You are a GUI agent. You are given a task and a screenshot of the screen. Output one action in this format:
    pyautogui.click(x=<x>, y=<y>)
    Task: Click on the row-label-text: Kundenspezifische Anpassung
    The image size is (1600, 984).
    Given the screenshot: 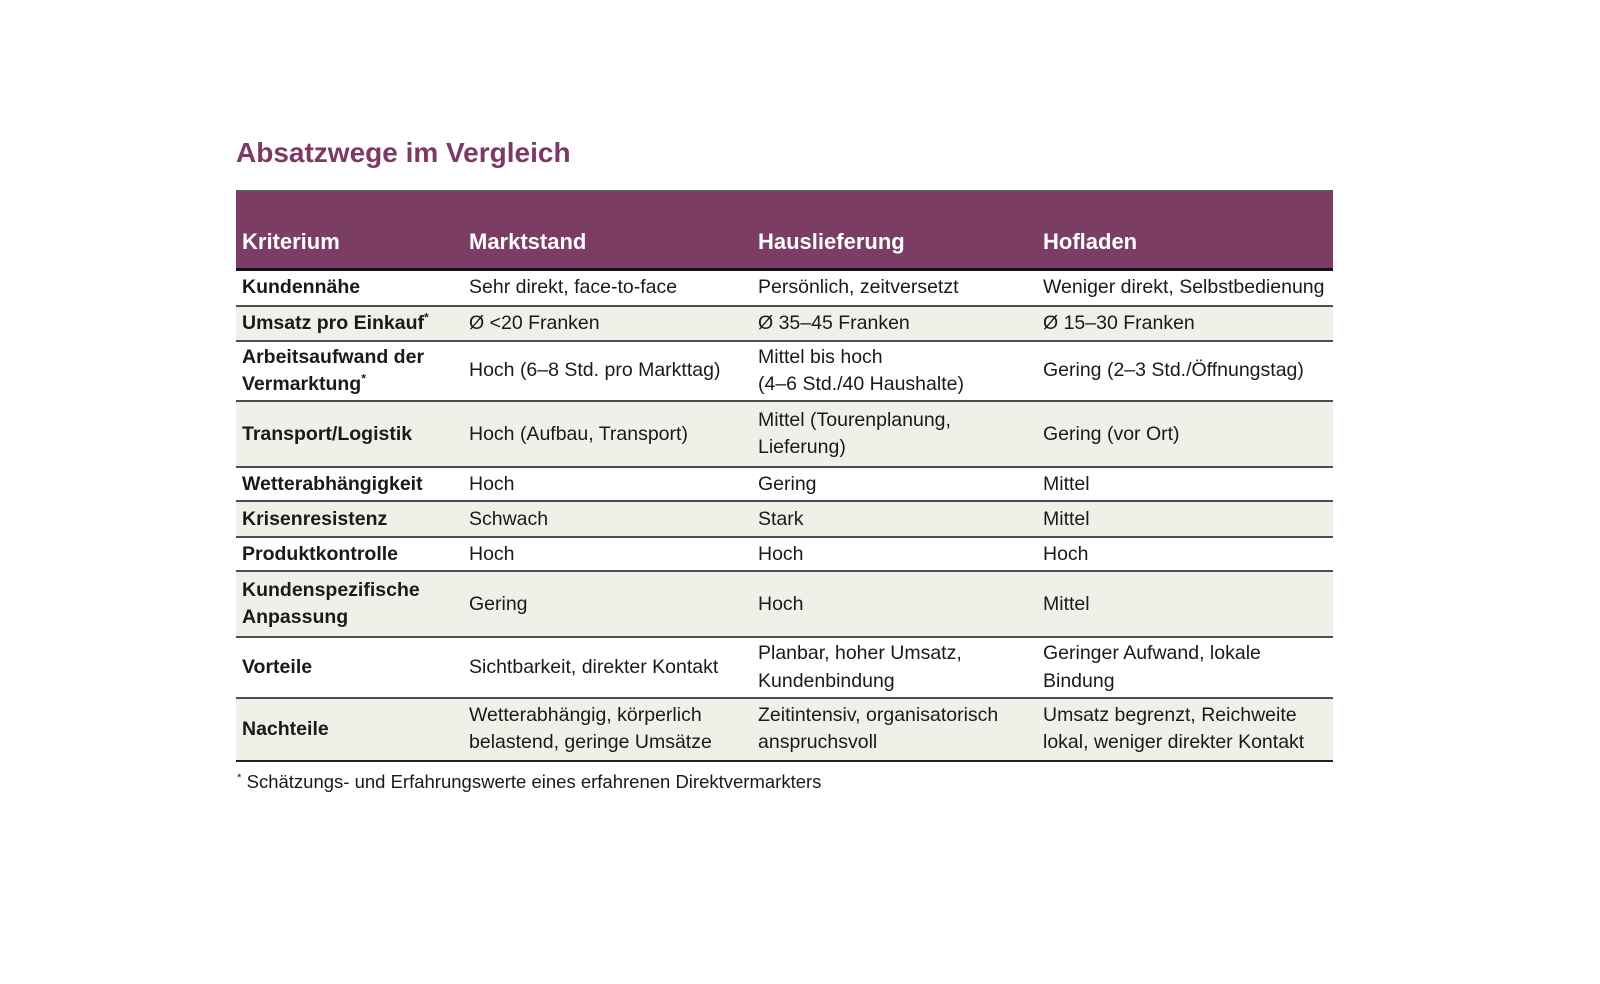 What is the action you would take?
    pyautogui.click(x=331, y=604)
    